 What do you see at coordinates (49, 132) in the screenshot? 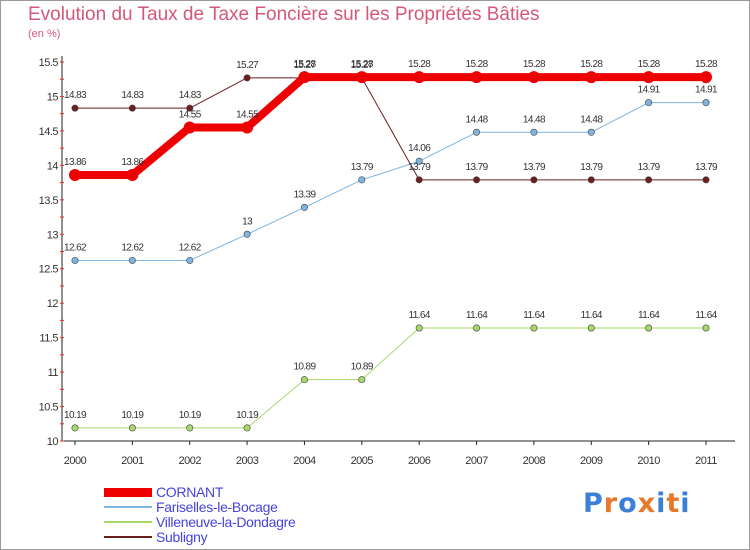
I see `y-tick-label: 14.5` at bounding box center [49, 132].